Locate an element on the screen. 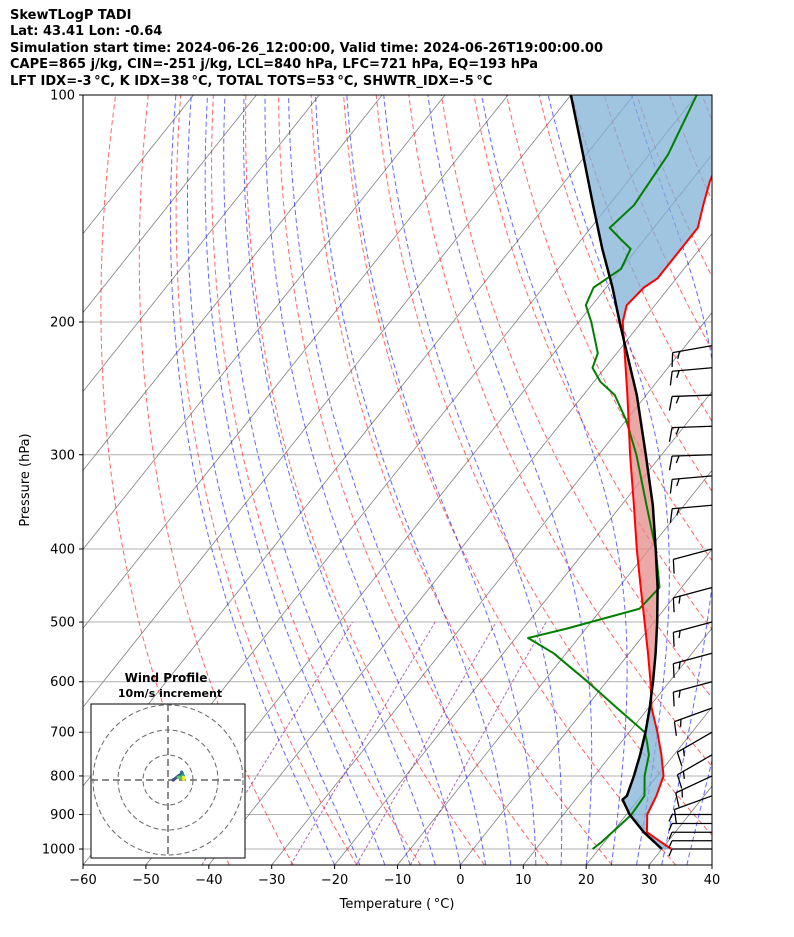  x-axis-label: Temperature ( °C) is located at coordinates (397, 904).